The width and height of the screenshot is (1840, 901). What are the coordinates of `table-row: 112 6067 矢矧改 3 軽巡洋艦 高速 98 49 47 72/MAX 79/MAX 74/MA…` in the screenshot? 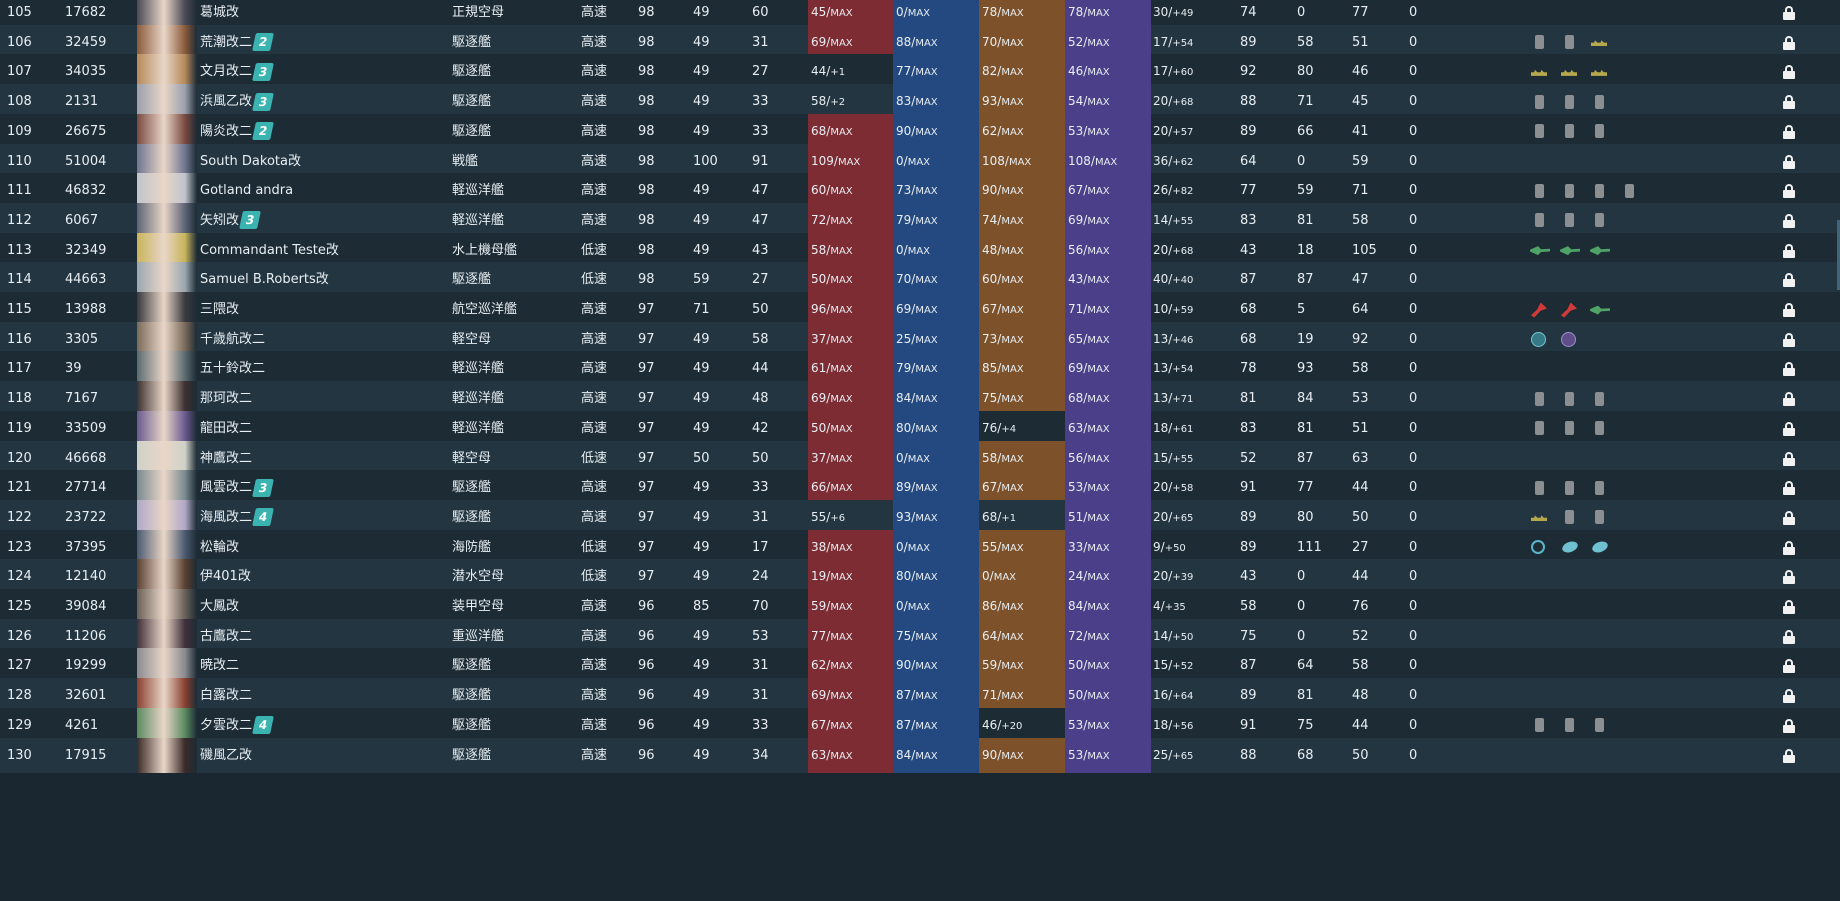 It's located at (920, 220).